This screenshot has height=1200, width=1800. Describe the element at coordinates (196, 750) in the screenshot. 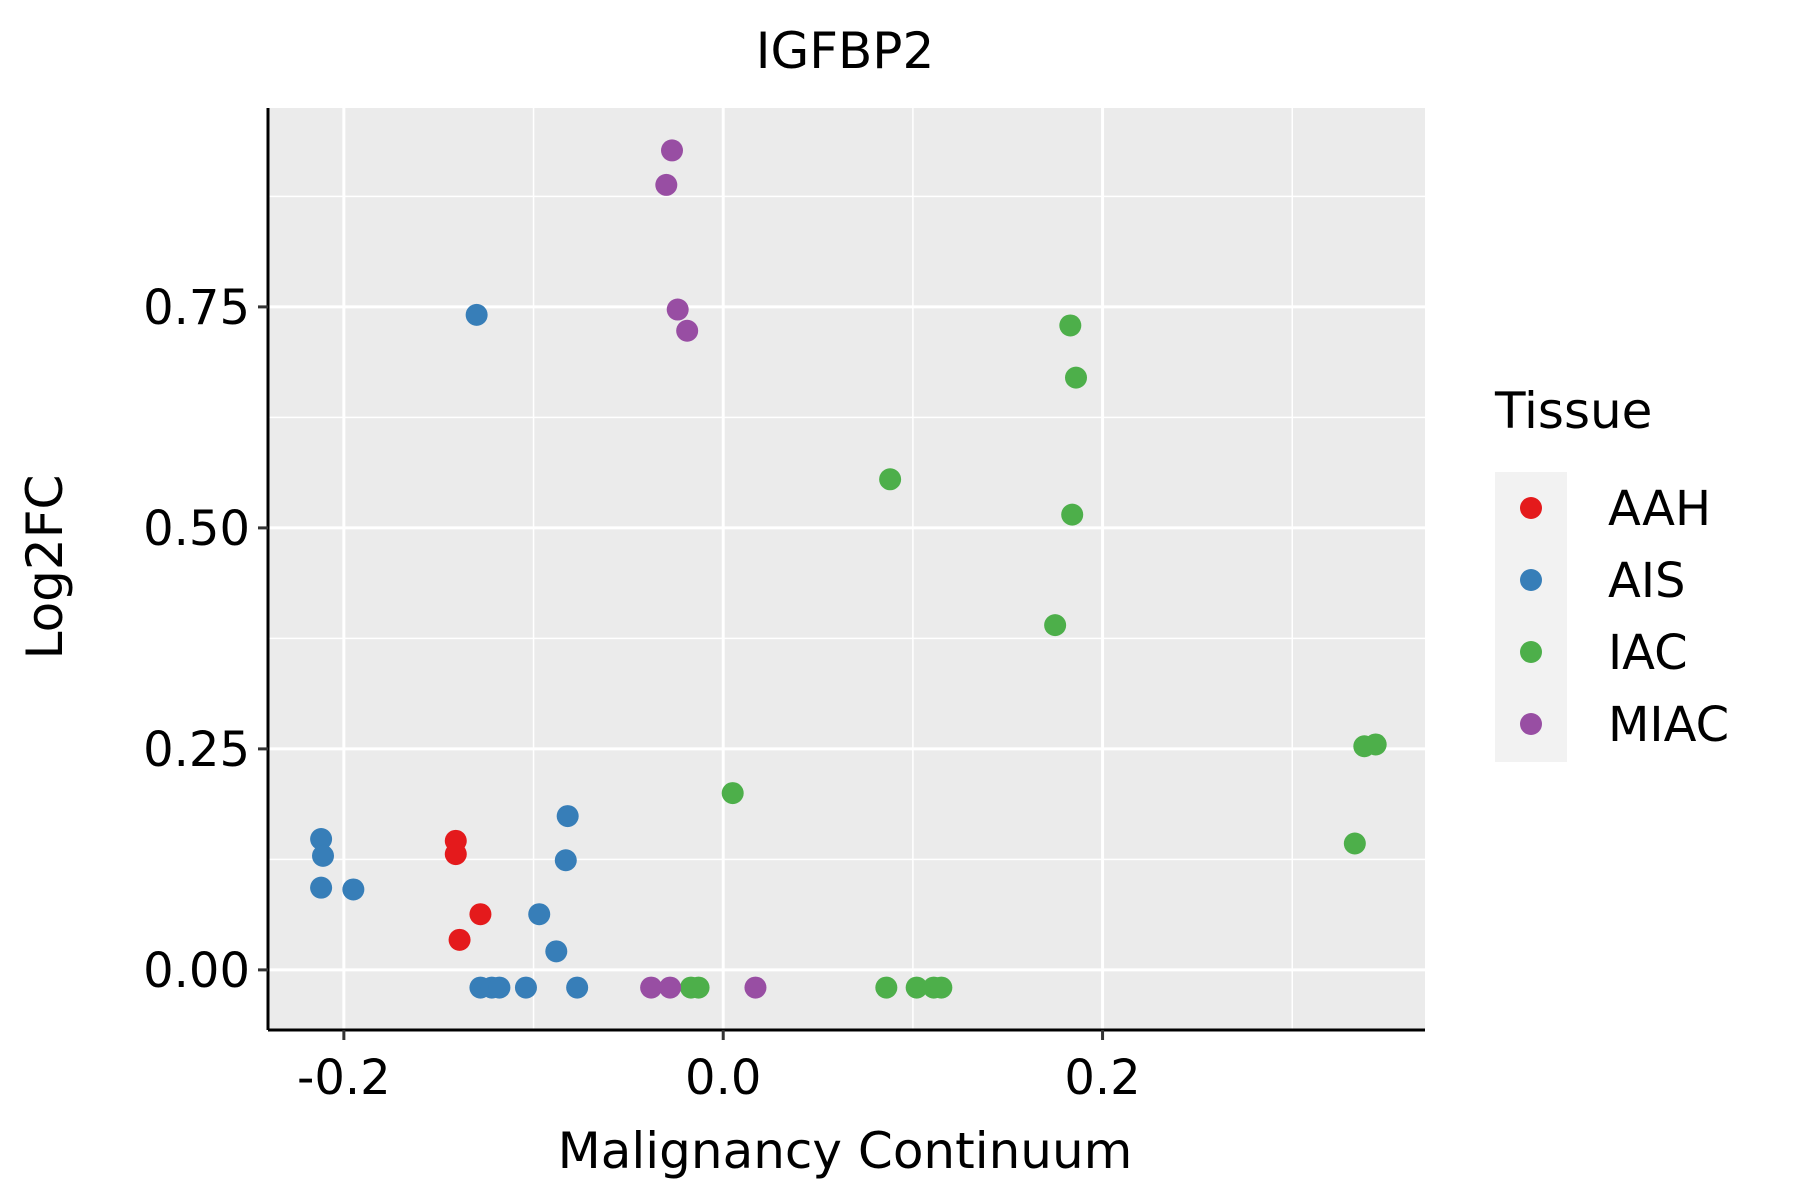

I see `y-tick-label: 0.25` at that location.